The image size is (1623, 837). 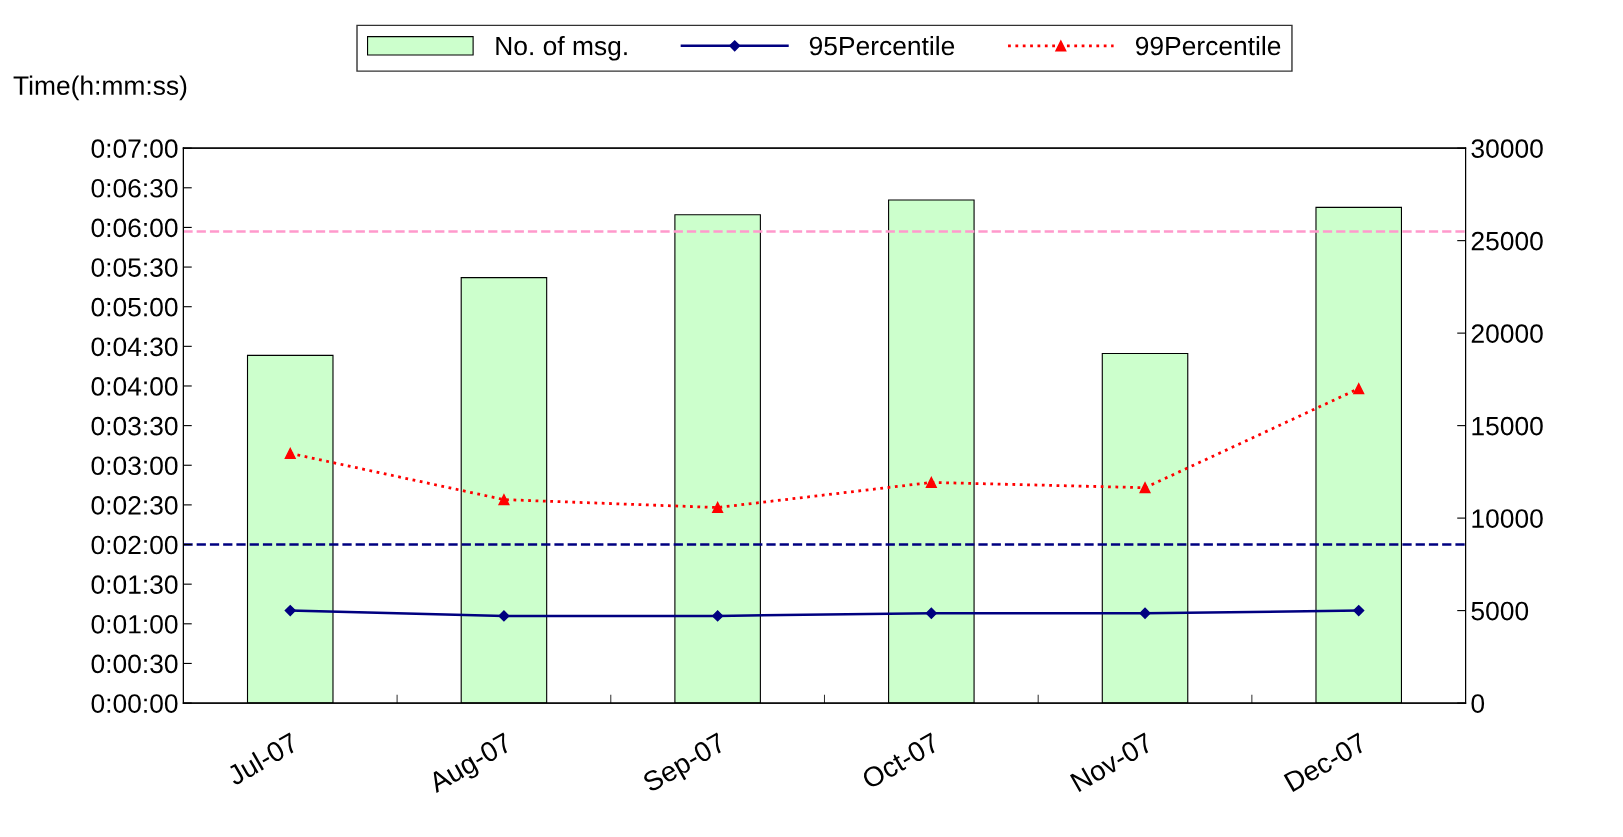 I want to click on legend-label: 99Percentile, so click(x=1208, y=45).